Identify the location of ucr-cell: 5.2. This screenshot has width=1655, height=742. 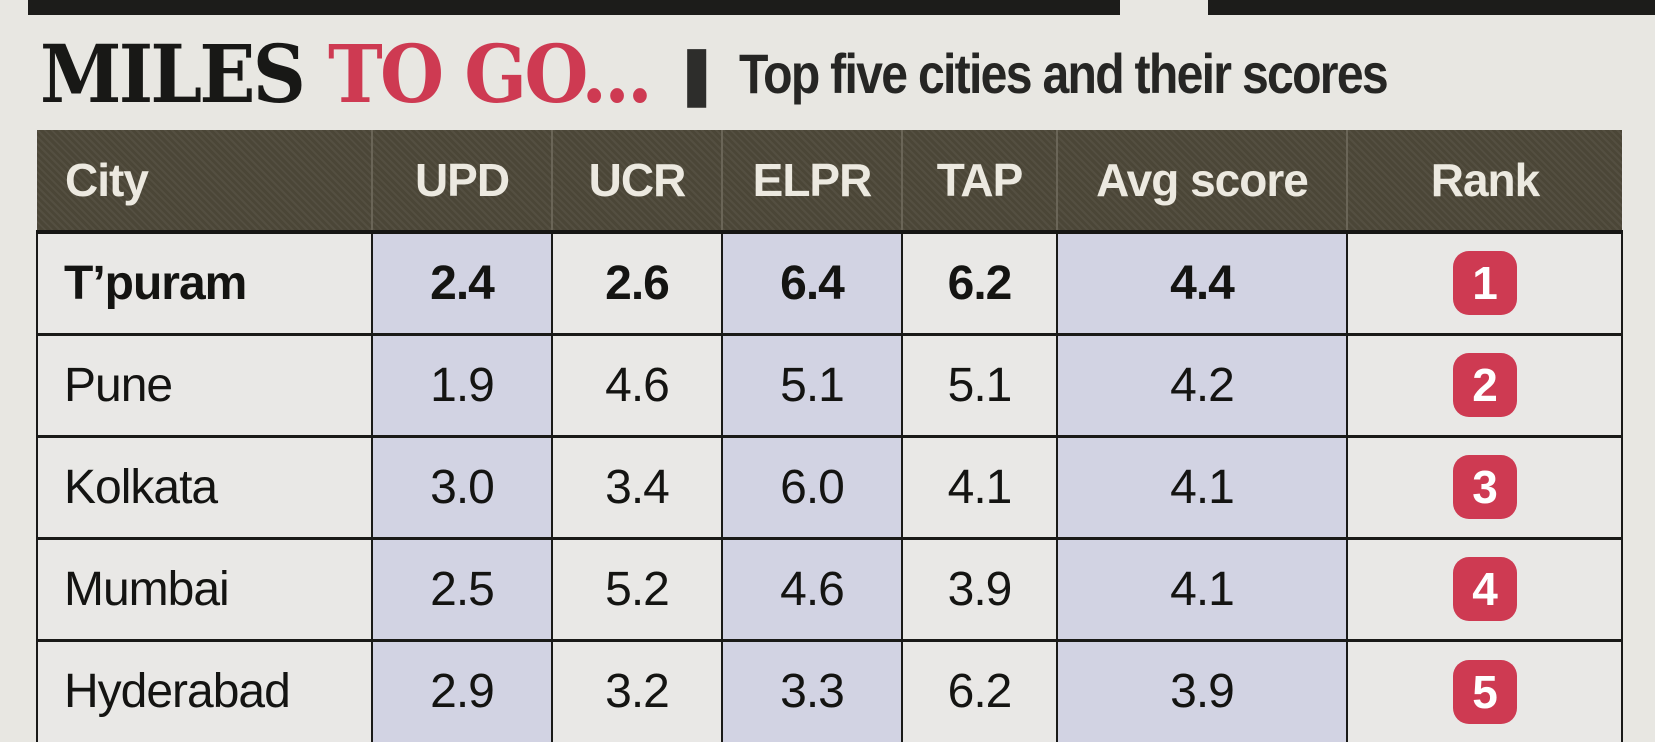
(637, 588).